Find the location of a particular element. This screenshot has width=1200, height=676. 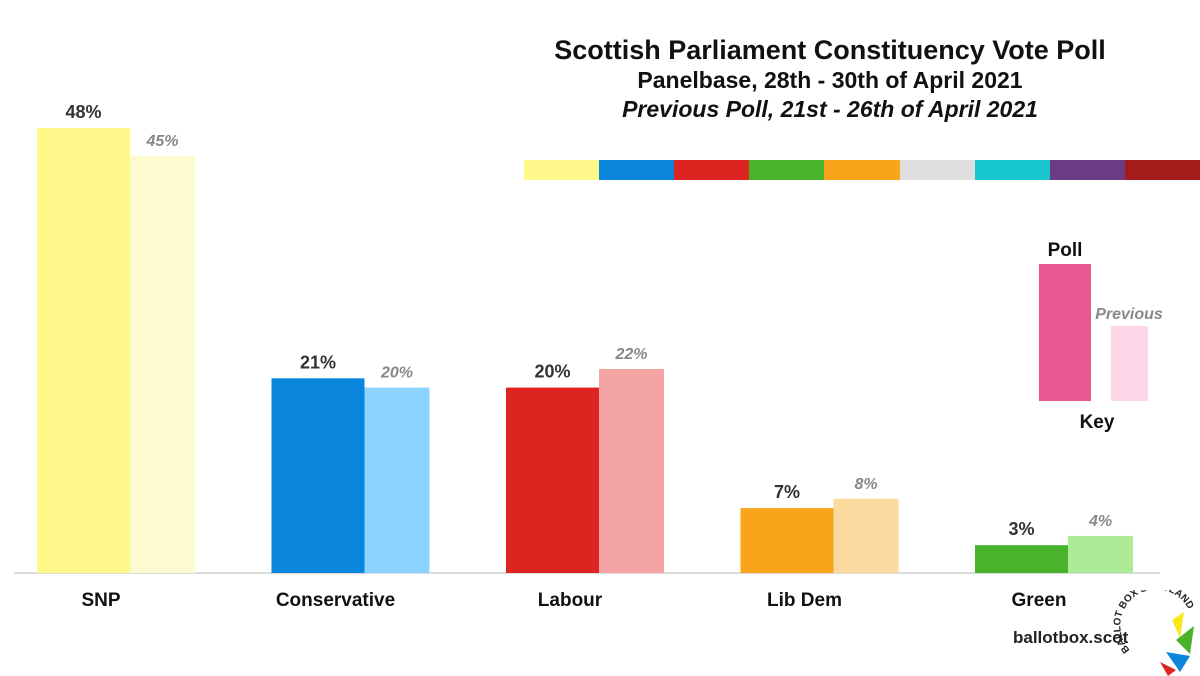

party-color-strip is located at coordinates (862, 170).